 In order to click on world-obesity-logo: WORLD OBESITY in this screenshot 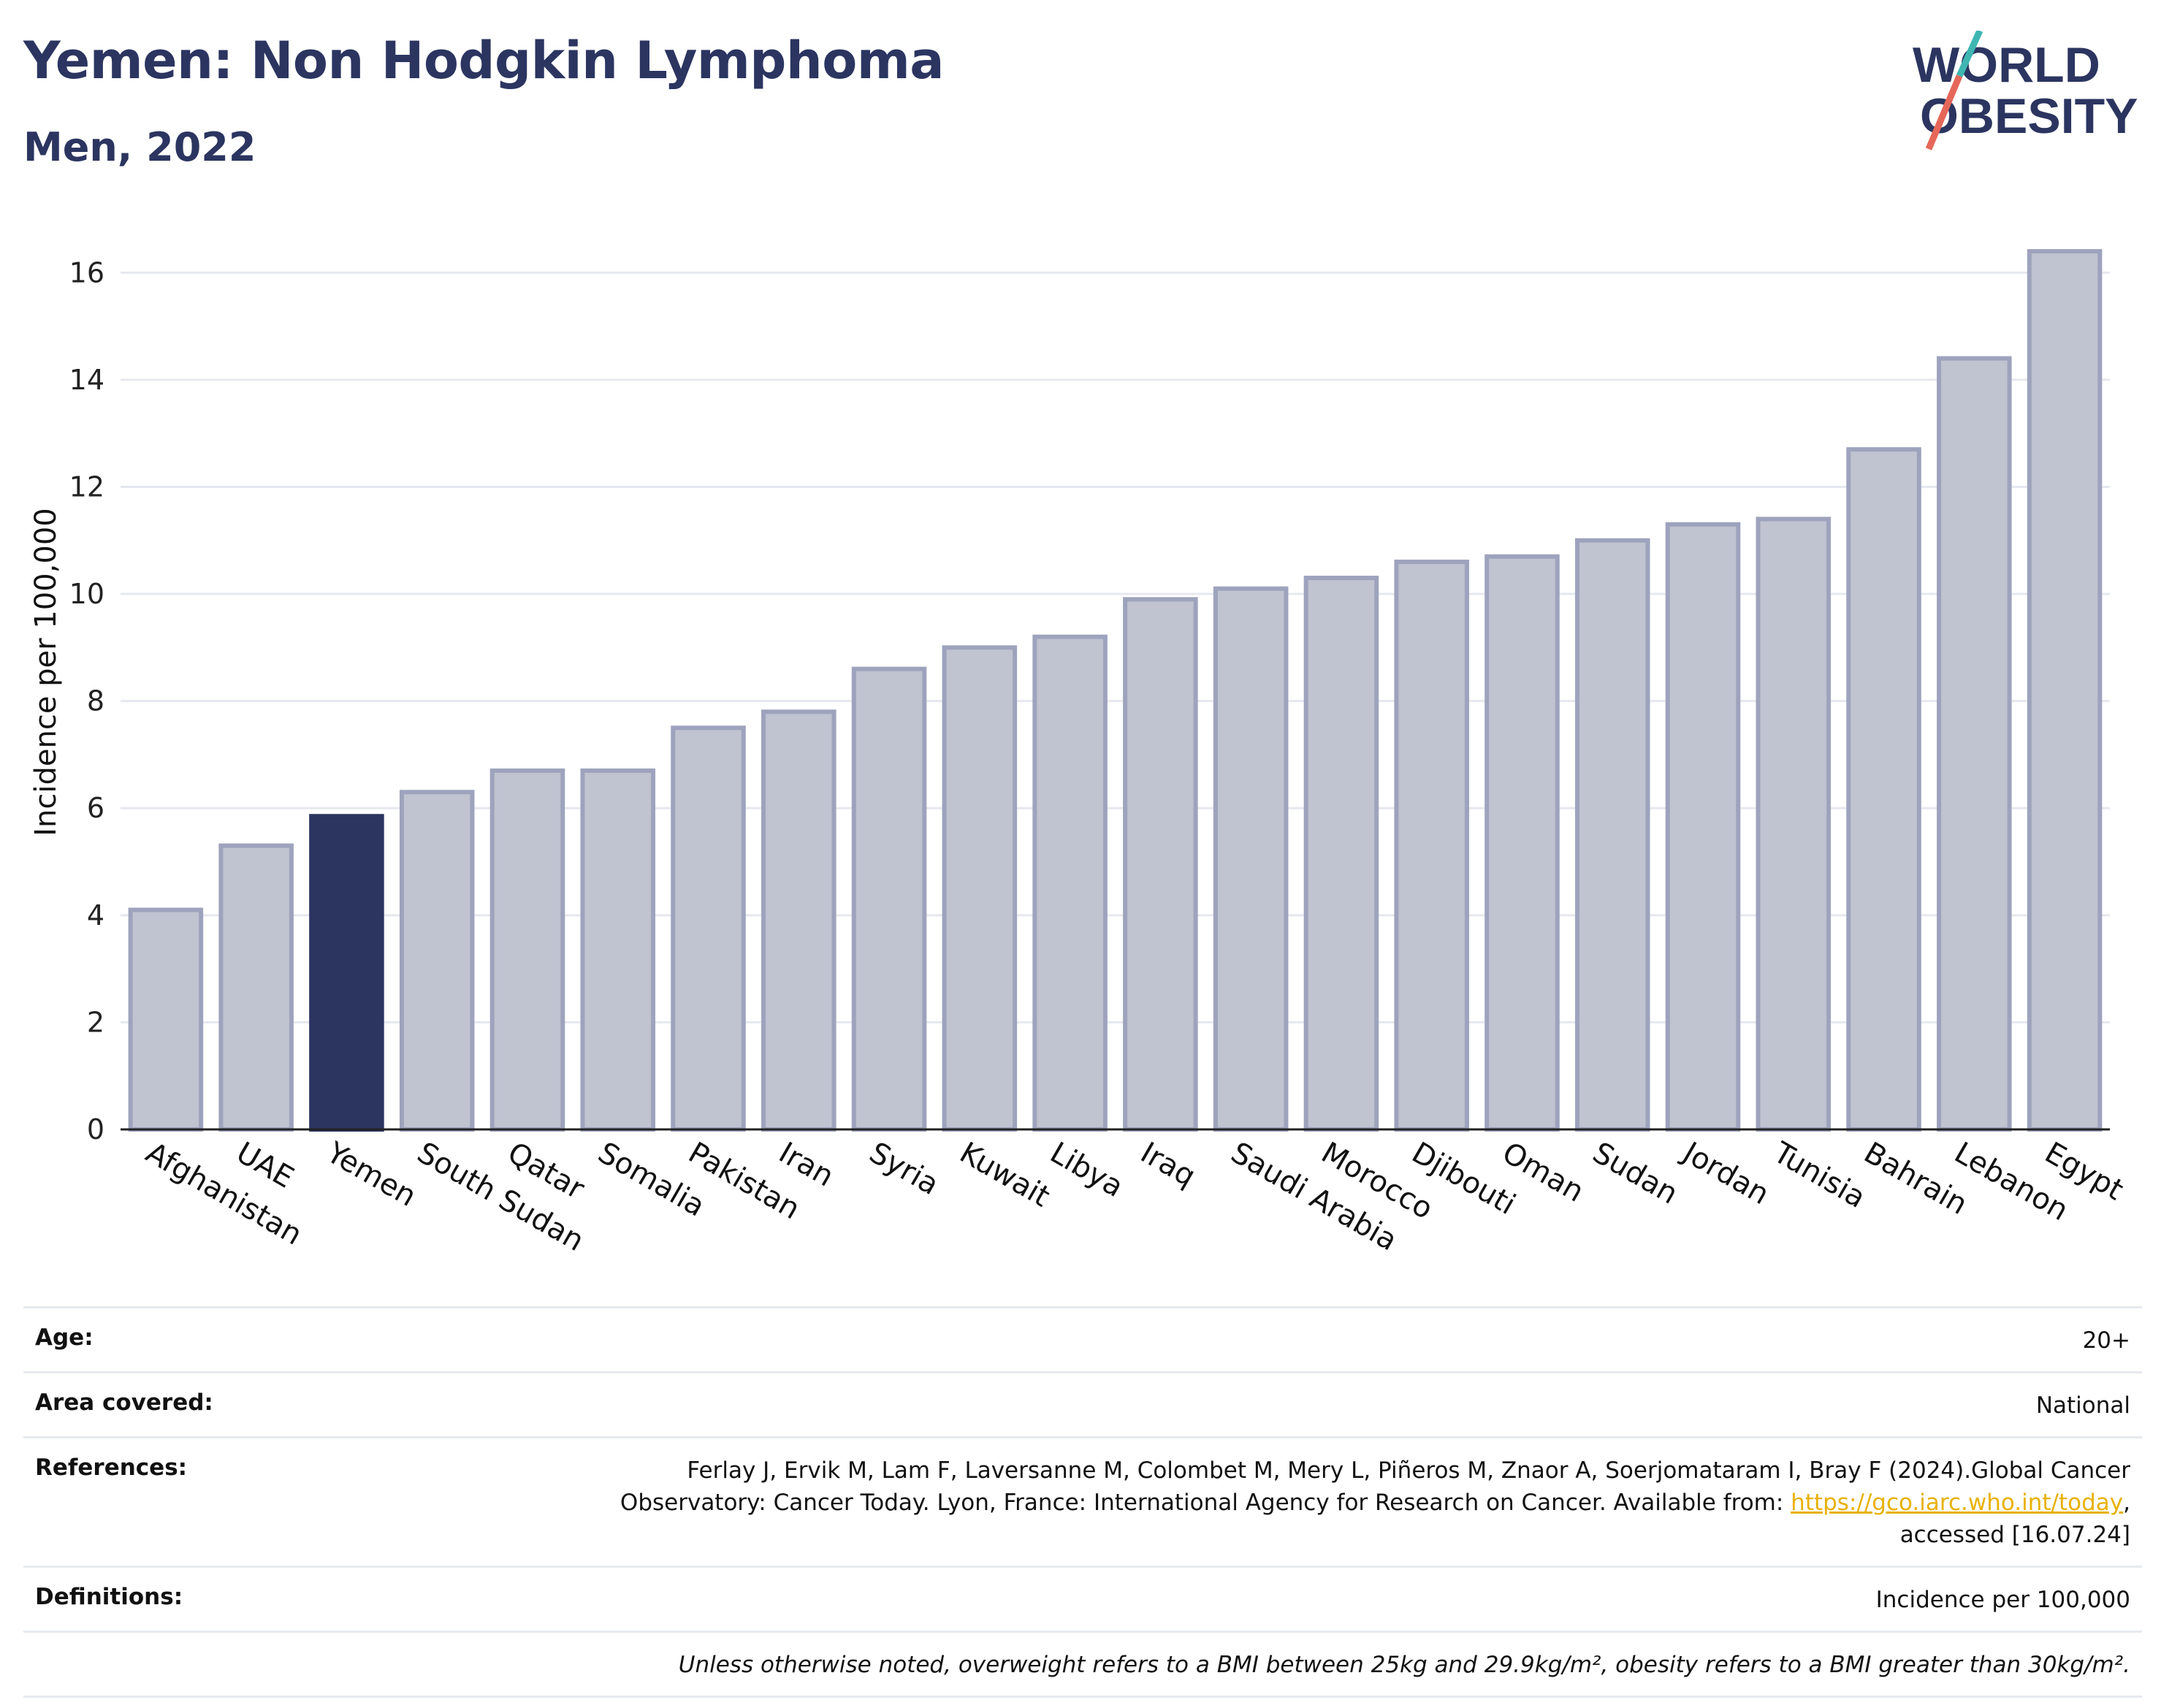, I will do `click(2025, 91)`.